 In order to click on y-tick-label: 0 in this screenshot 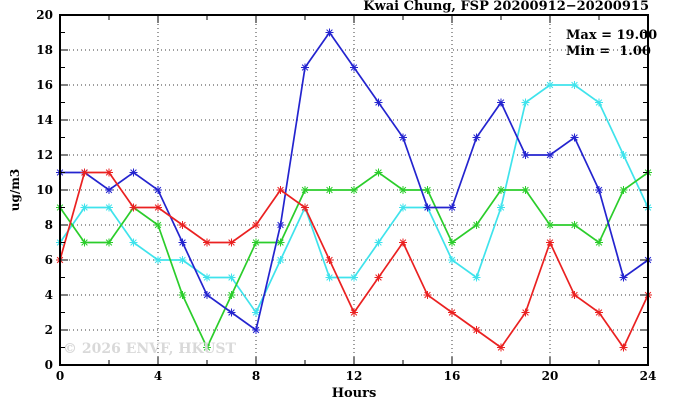, I will do `click(48, 365)`.